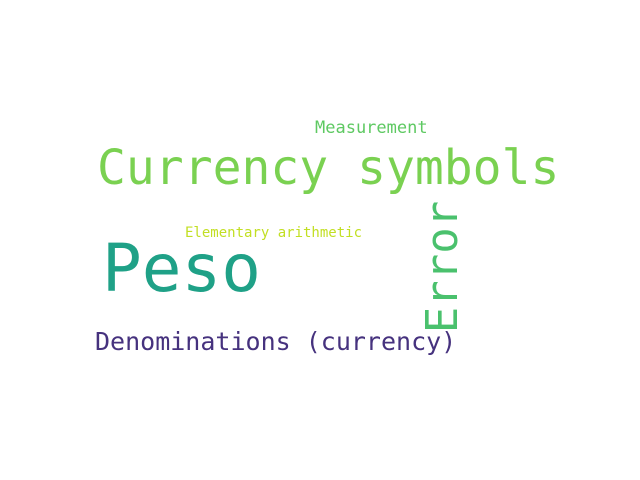  I want to click on word-peso: Peso, so click(181, 268).